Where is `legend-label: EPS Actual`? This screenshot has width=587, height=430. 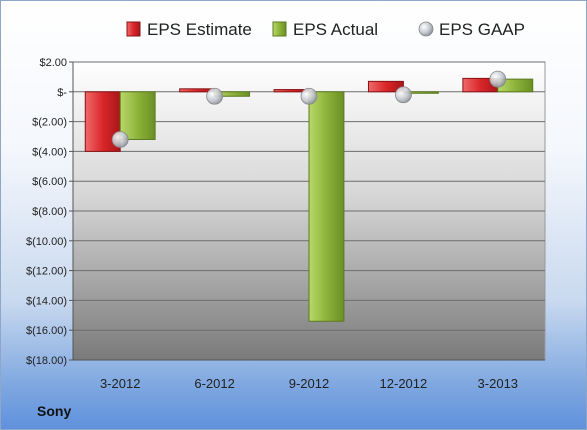
legend-label: EPS Actual is located at coordinates (335, 29).